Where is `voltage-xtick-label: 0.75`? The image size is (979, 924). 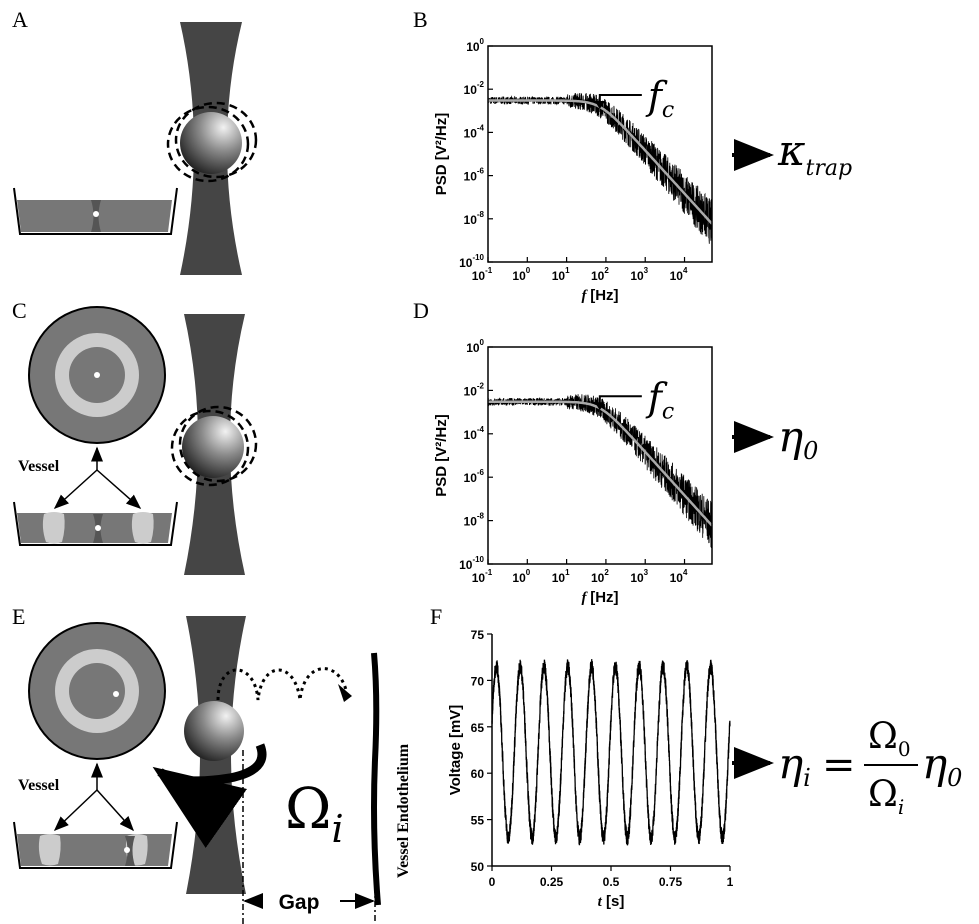
voltage-xtick-label: 0.75 is located at coordinates (671, 882).